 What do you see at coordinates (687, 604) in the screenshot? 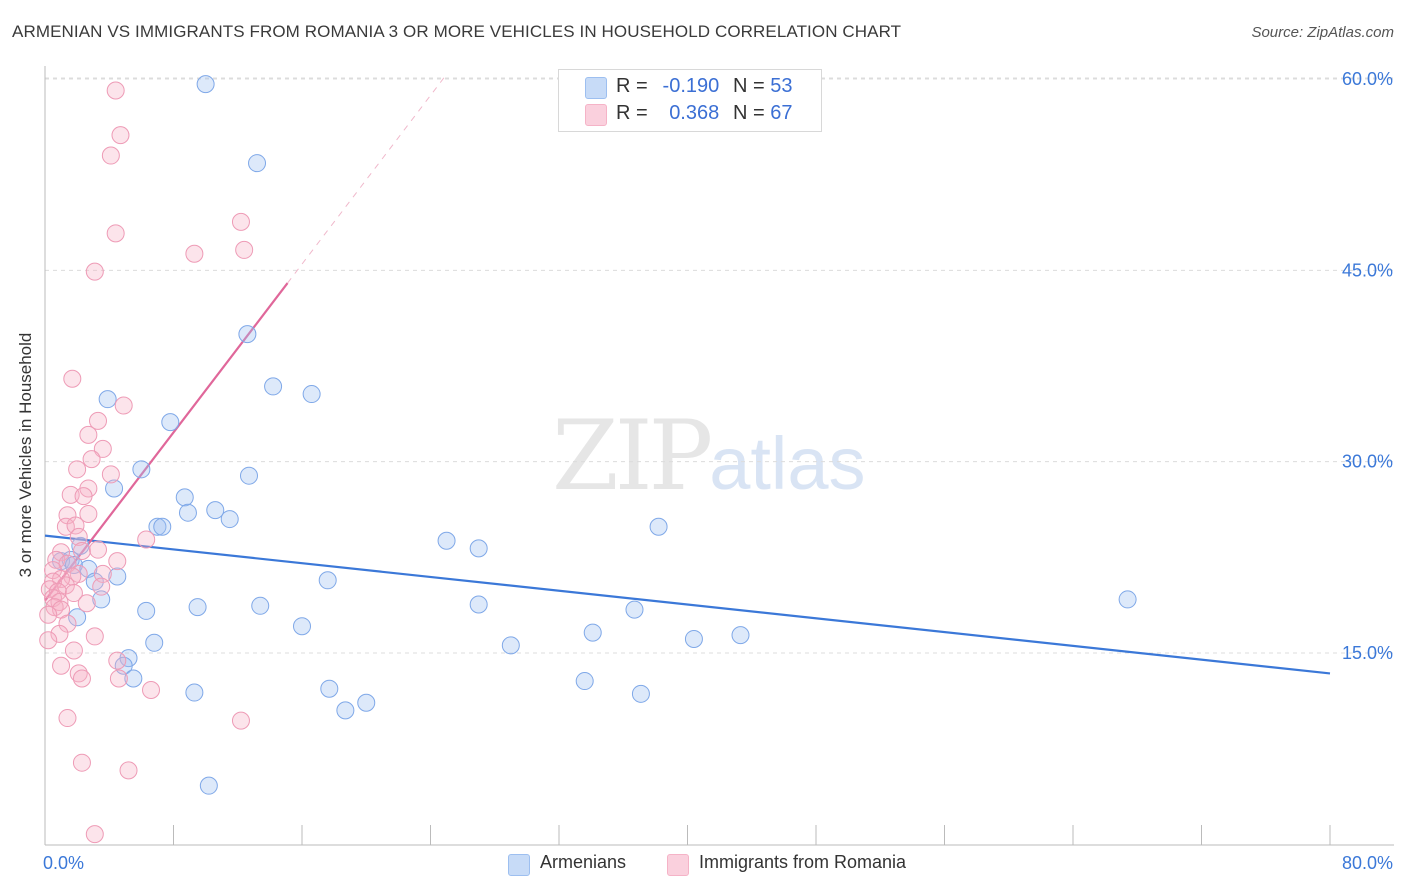
I see `trendline-armenians` at bounding box center [687, 604].